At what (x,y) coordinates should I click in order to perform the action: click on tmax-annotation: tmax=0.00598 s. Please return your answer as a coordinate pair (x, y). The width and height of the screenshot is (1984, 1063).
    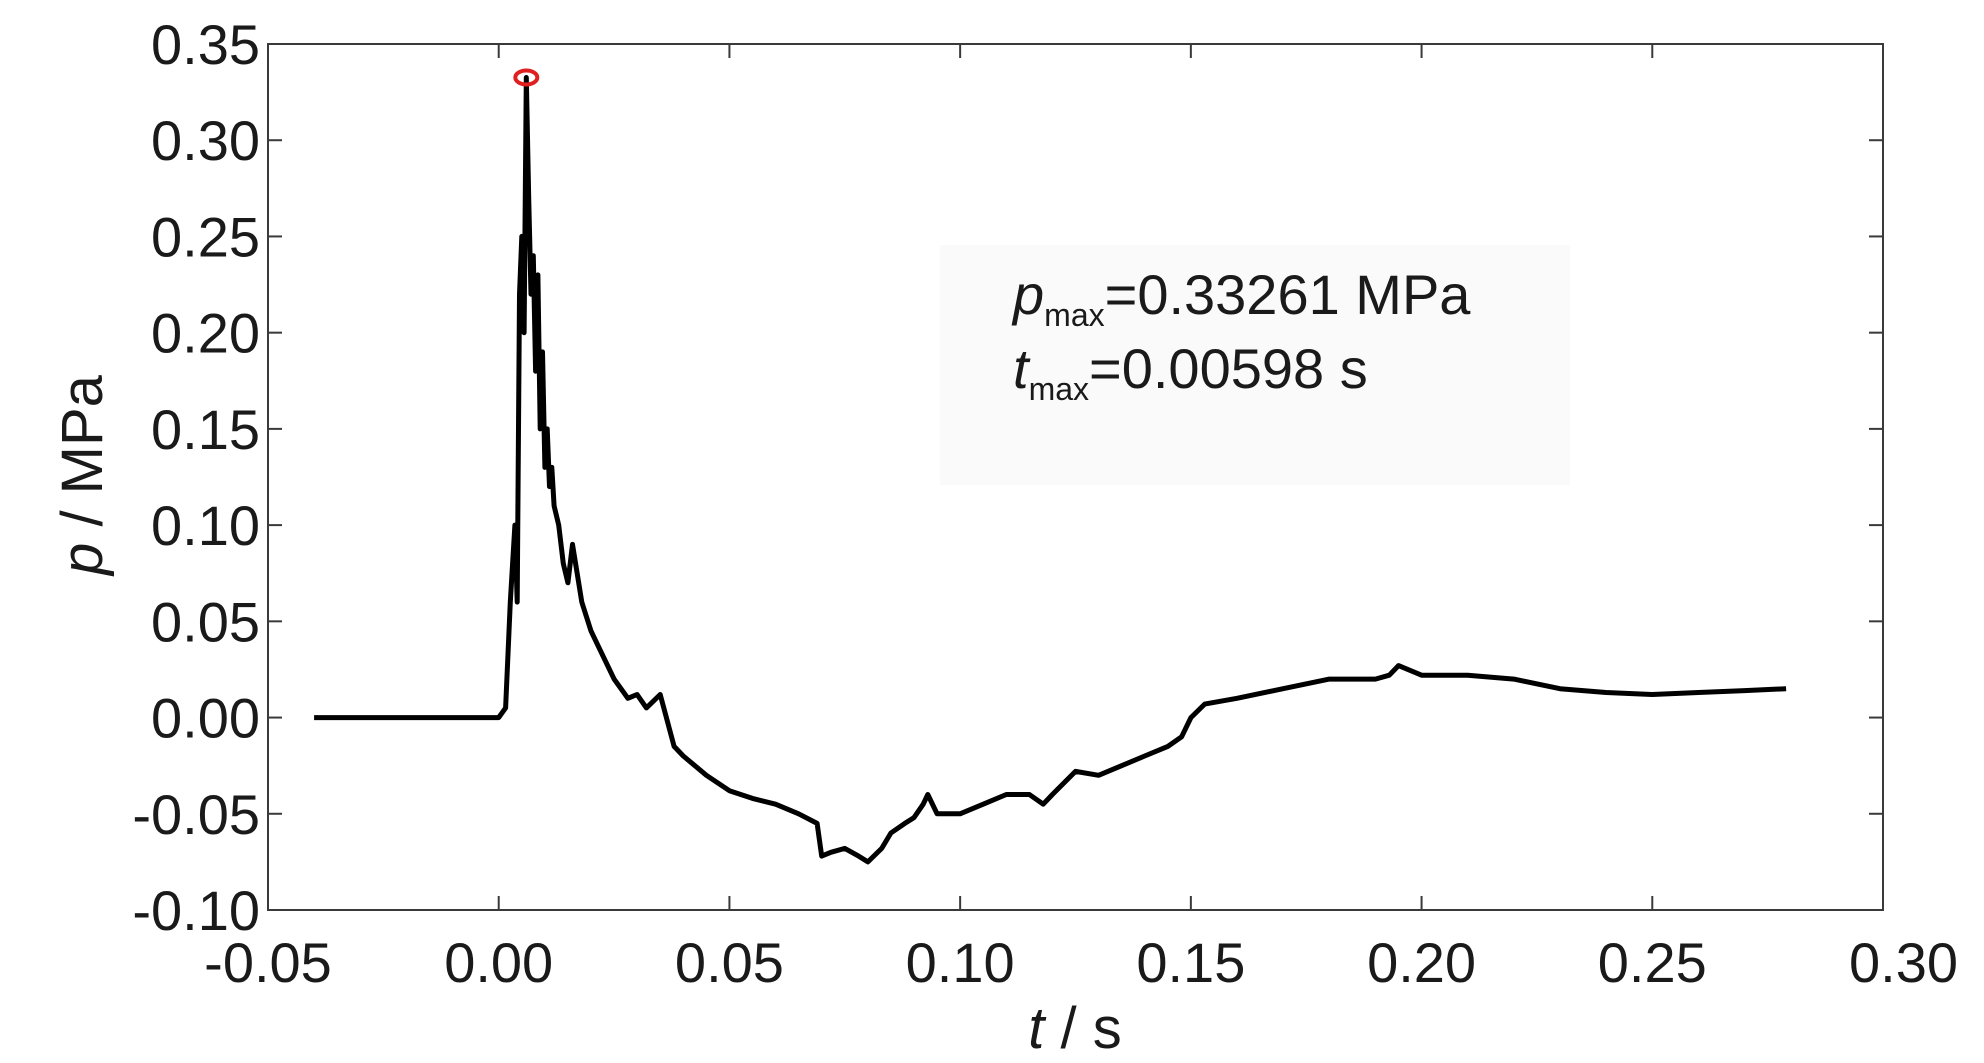
    Looking at the image, I should click on (1190, 372).